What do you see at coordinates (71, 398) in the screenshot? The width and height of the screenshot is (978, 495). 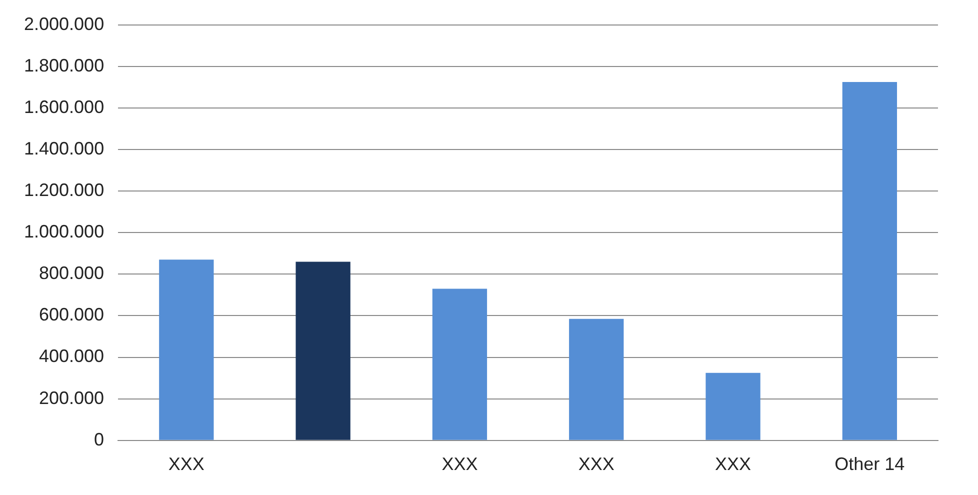 I see `y-tick-label: 200.000` at bounding box center [71, 398].